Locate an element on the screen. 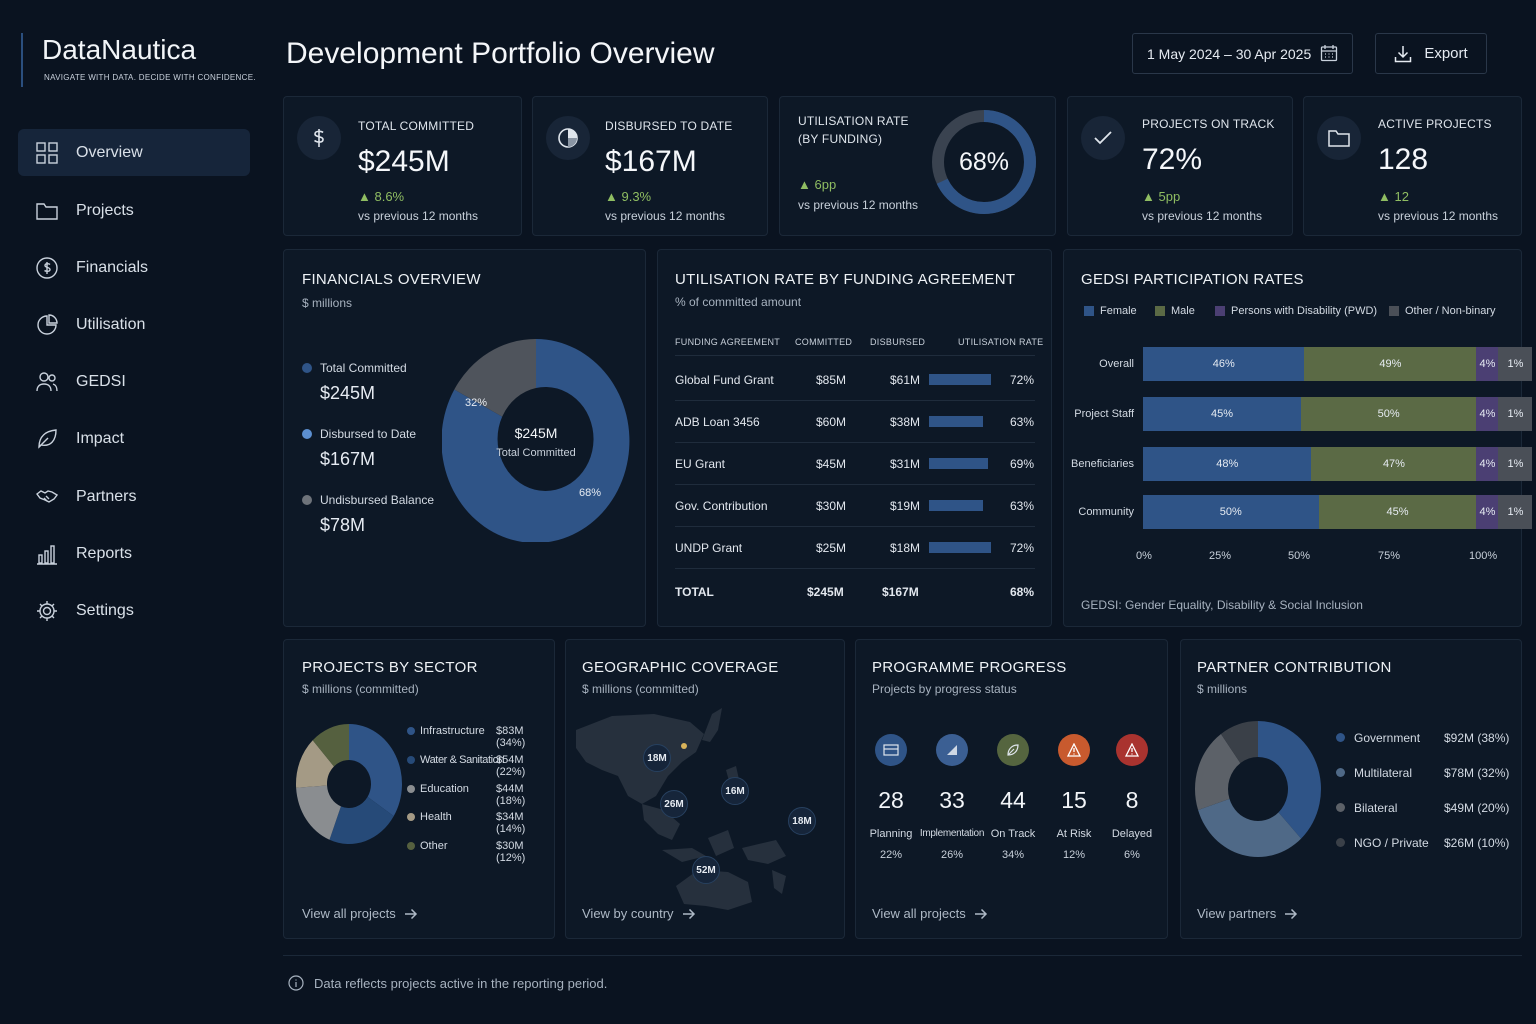 The image size is (1536, 1024). axis-tick: 25% is located at coordinates (1220, 556).